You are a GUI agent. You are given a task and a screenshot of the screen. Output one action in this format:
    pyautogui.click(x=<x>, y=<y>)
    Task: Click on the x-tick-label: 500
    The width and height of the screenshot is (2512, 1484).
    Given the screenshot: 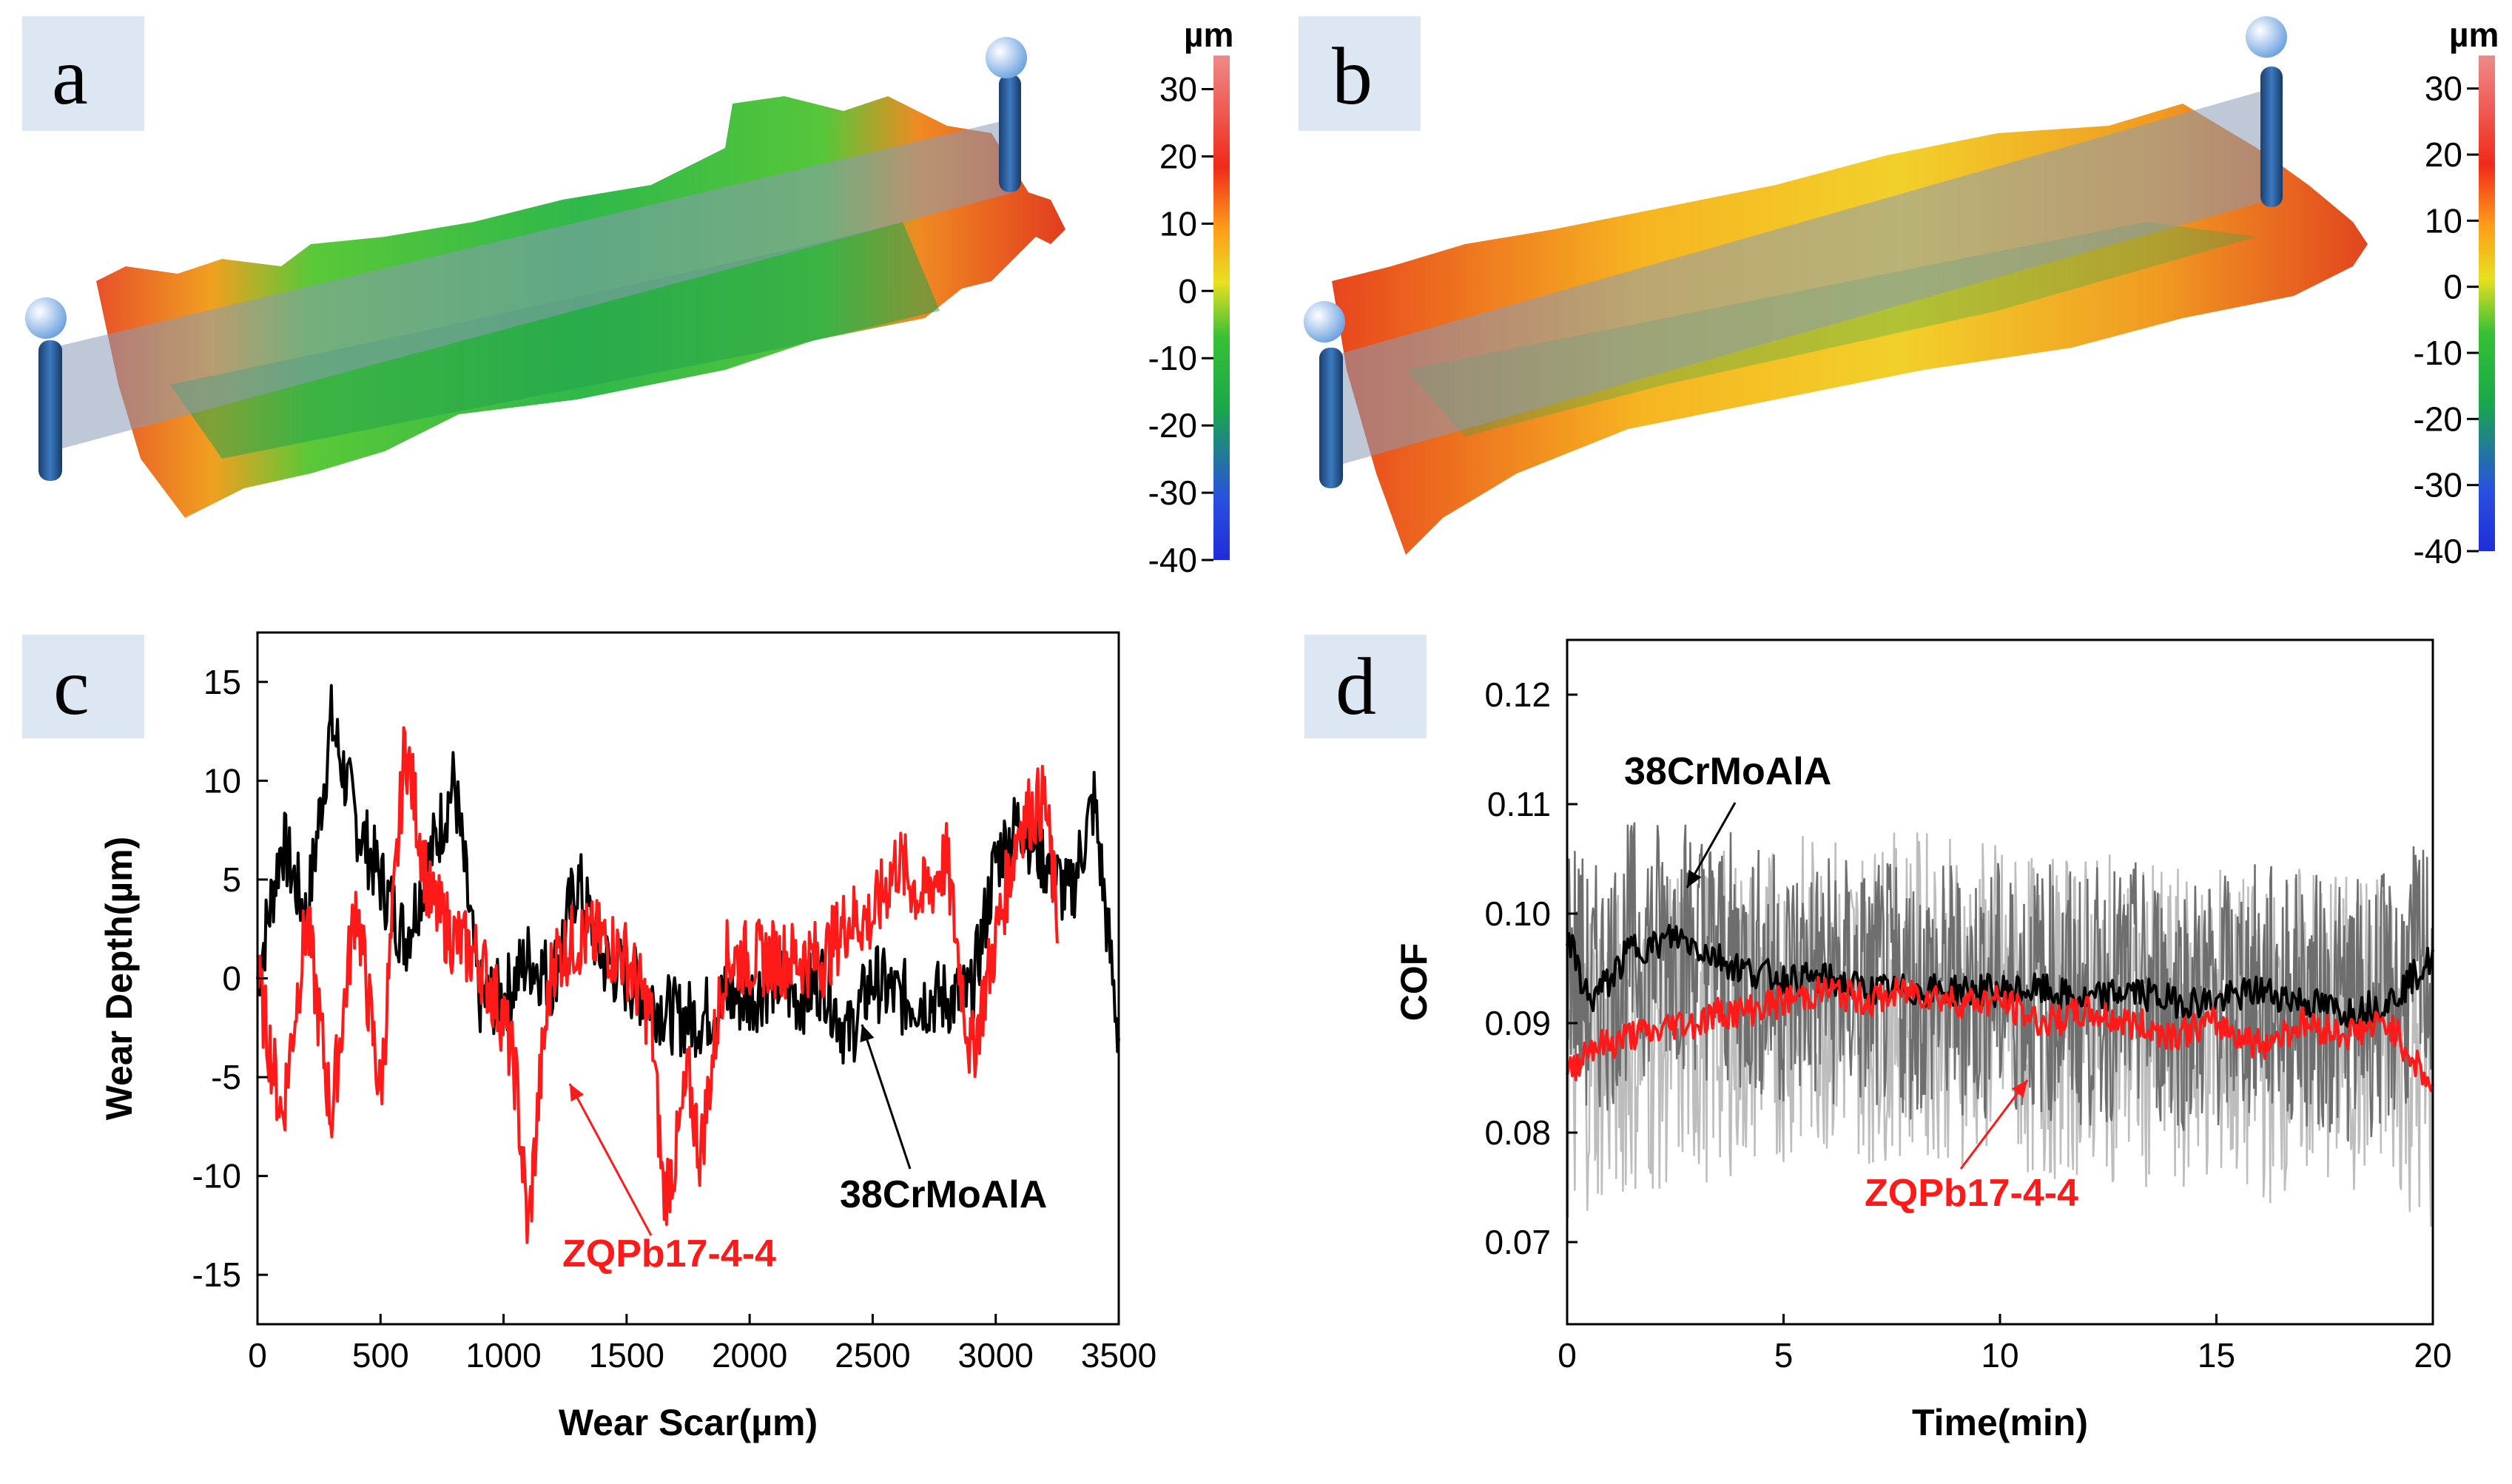 What is the action you would take?
    pyautogui.click(x=380, y=1355)
    